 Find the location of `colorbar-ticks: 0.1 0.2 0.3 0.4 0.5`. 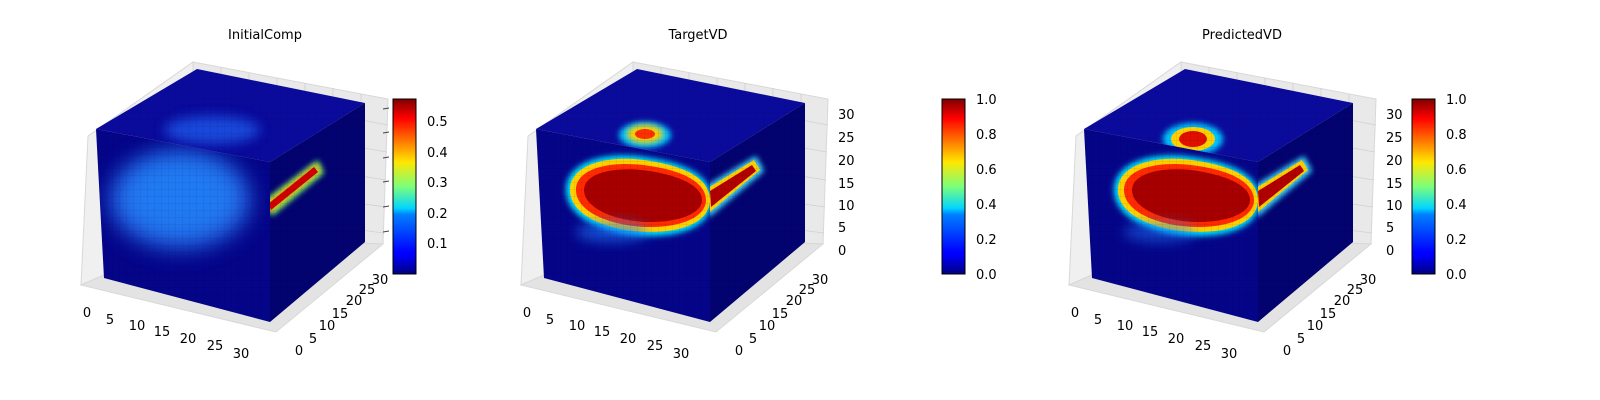

colorbar-ticks: 0.1 0.2 0.3 0.4 0.5 is located at coordinates (437, 183).